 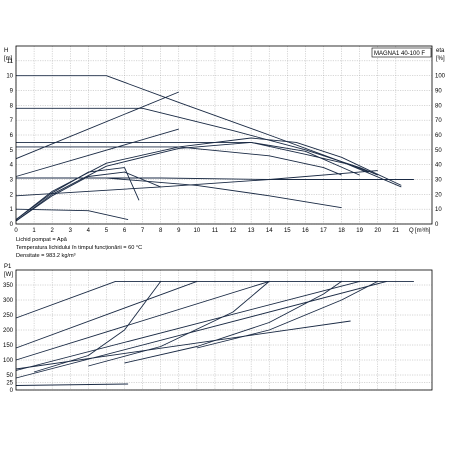 What do you see at coordinates (8, 316) in the screenshot?
I see `power-tick-label: 250` at bounding box center [8, 316].